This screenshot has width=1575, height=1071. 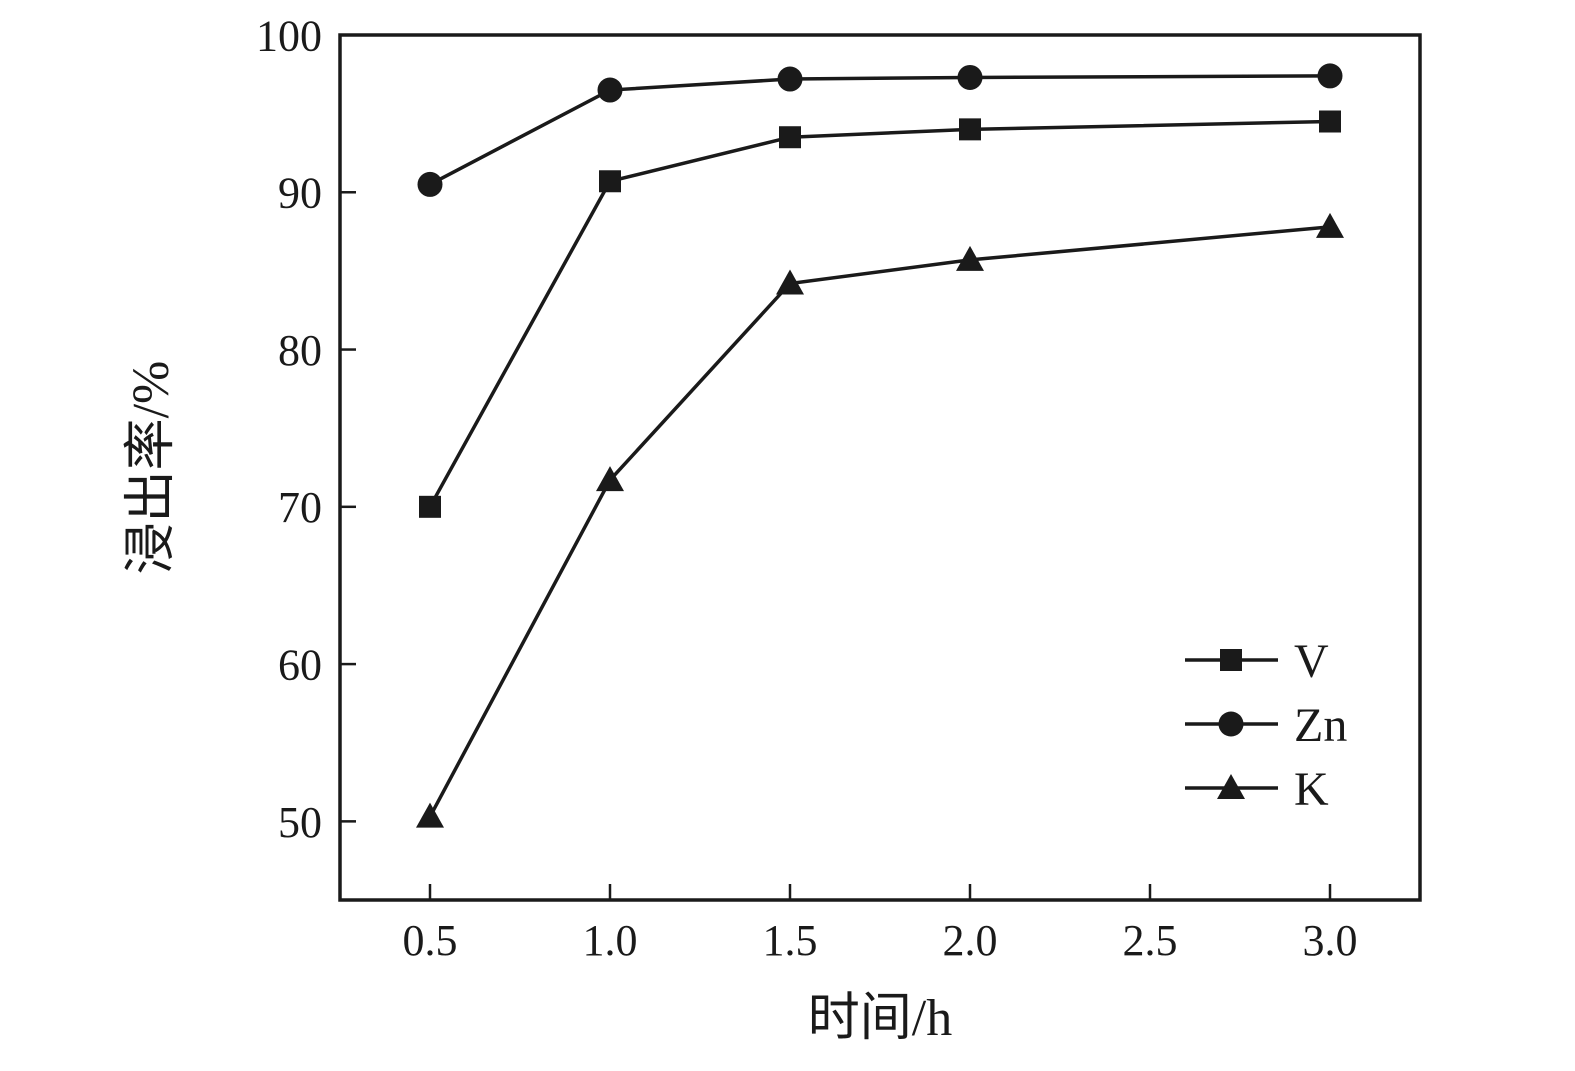 What do you see at coordinates (300, 507) in the screenshot?
I see `y-axis-tick-label: 70` at bounding box center [300, 507].